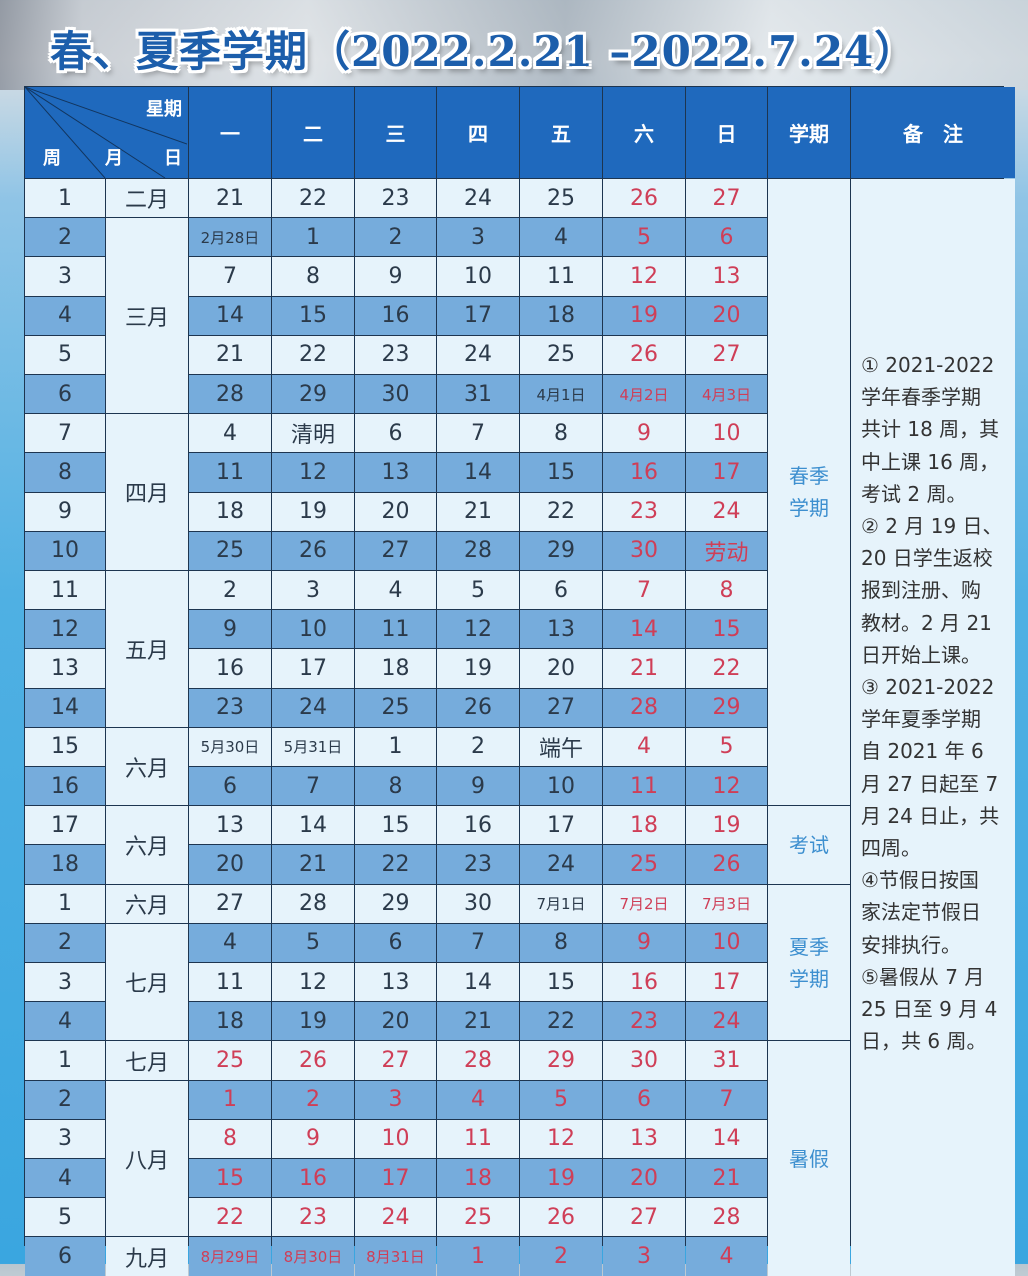 The image size is (1028, 1276). What do you see at coordinates (921, 590) in the screenshot?
I see `note-line: 报到注册、购` at bounding box center [921, 590].